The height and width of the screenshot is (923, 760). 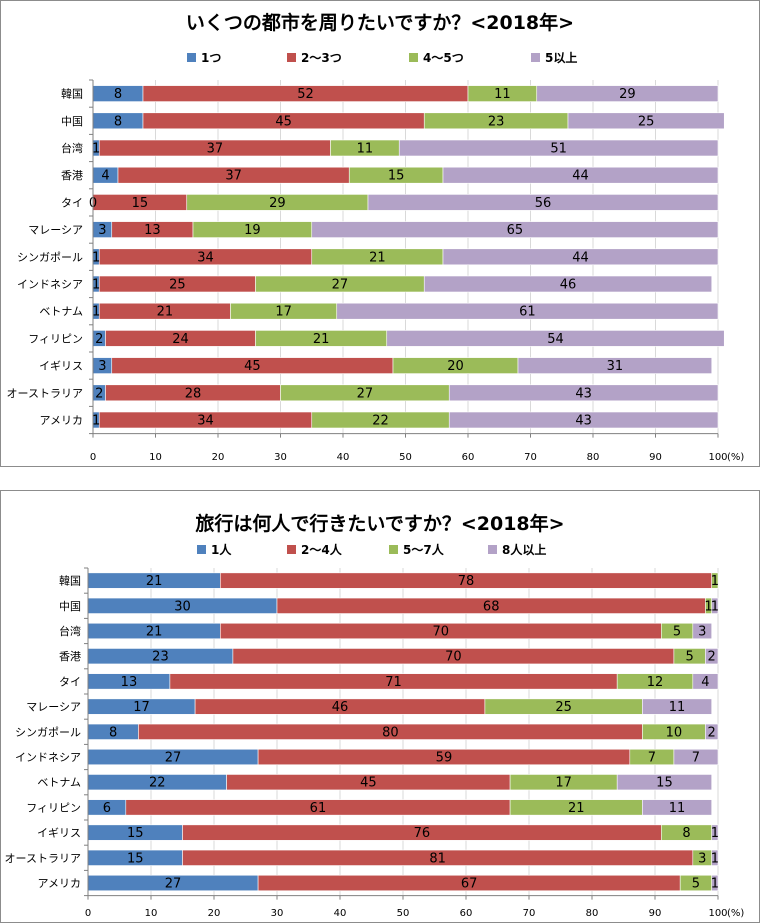 What do you see at coordinates (182, 606) in the screenshot?
I see `data-label: 30` at bounding box center [182, 606].